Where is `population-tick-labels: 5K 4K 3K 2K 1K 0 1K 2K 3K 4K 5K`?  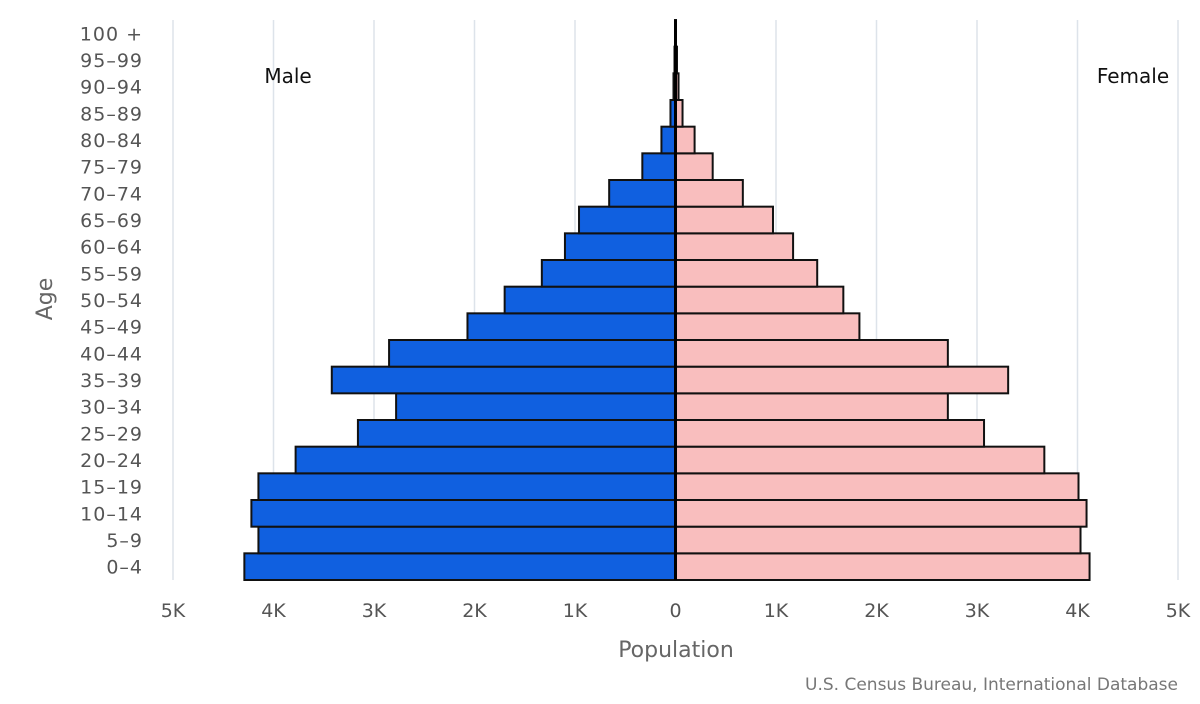
population-tick-labels: 5K 4K 3K 2K 1K 0 1K 2K 3K 4K 5K is located at coordinates (676, 611).